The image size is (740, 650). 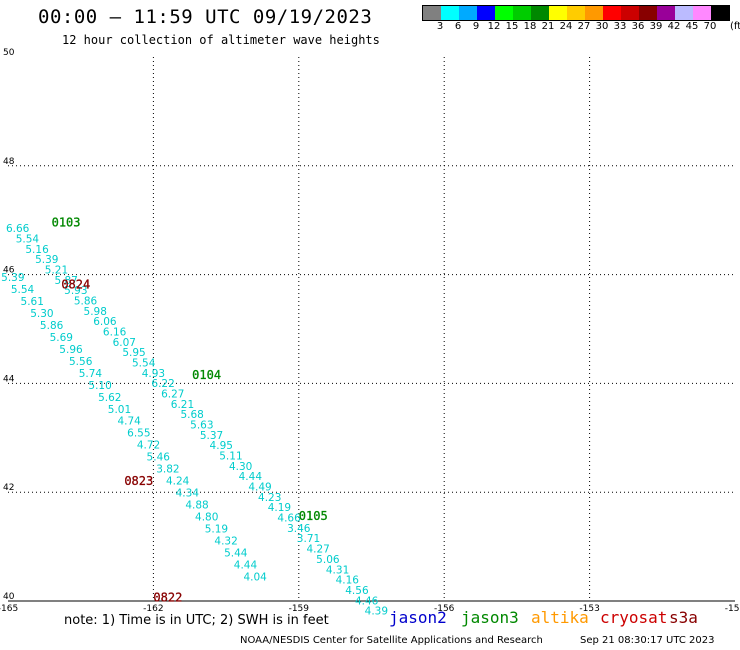 I want to click on color-scale-label: 18, so click(x=530, y=26).